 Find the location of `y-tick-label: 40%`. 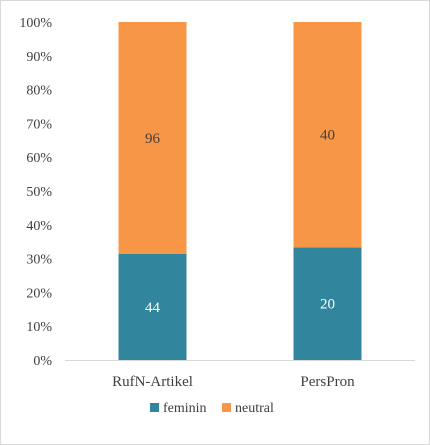

y-tick-label: 40% is located at coordinates (39, 226).